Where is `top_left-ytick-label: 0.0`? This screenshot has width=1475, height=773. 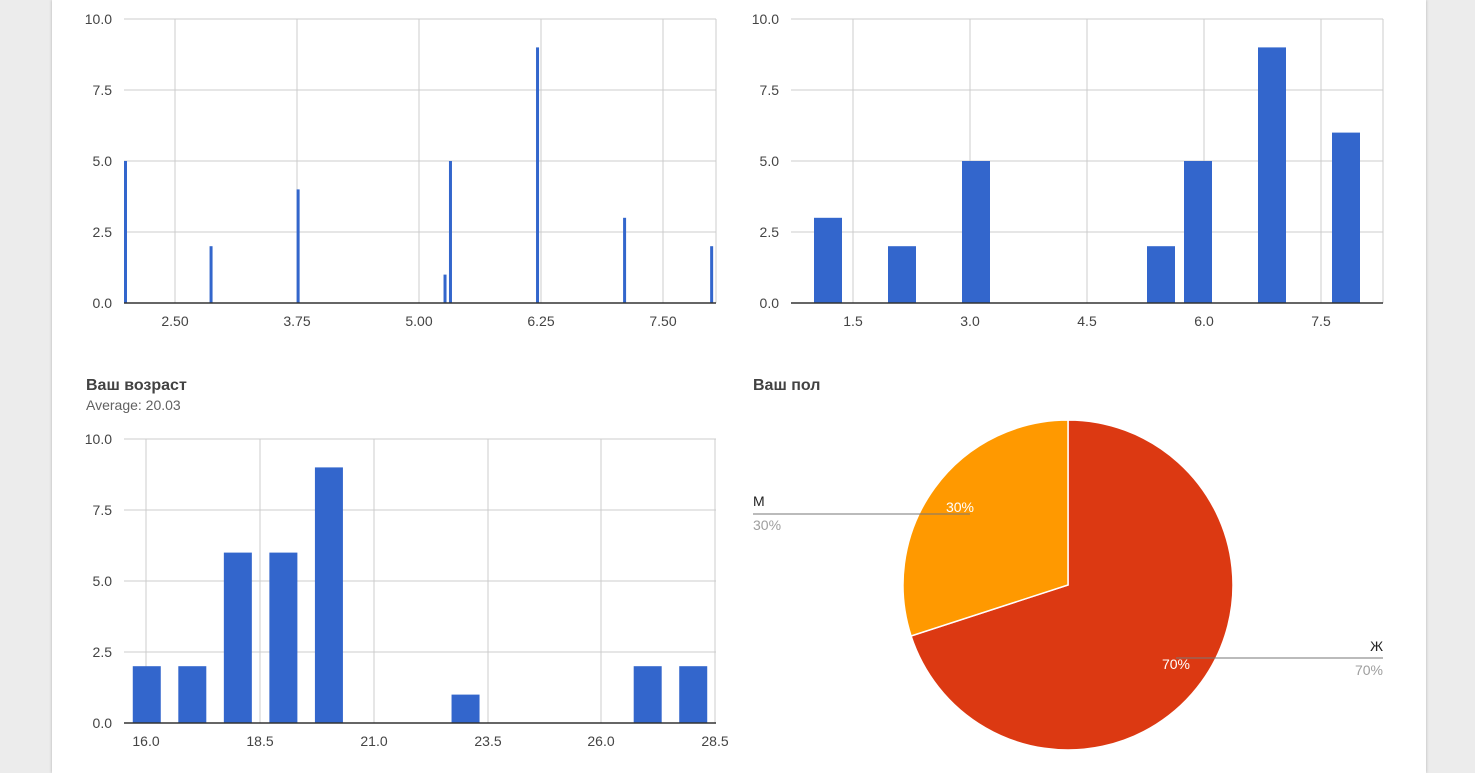
top_left-ytick-label: 0.0 is located at coordinates (103, 303).